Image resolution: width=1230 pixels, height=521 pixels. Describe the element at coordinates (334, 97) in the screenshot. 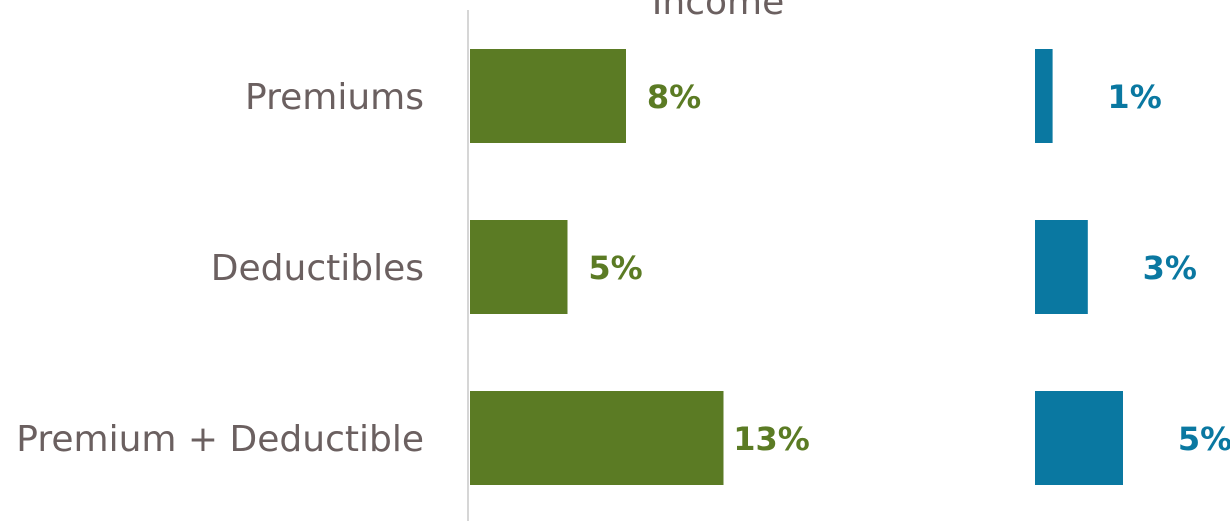

I see `category-label-premiums: Premiums` at that location.